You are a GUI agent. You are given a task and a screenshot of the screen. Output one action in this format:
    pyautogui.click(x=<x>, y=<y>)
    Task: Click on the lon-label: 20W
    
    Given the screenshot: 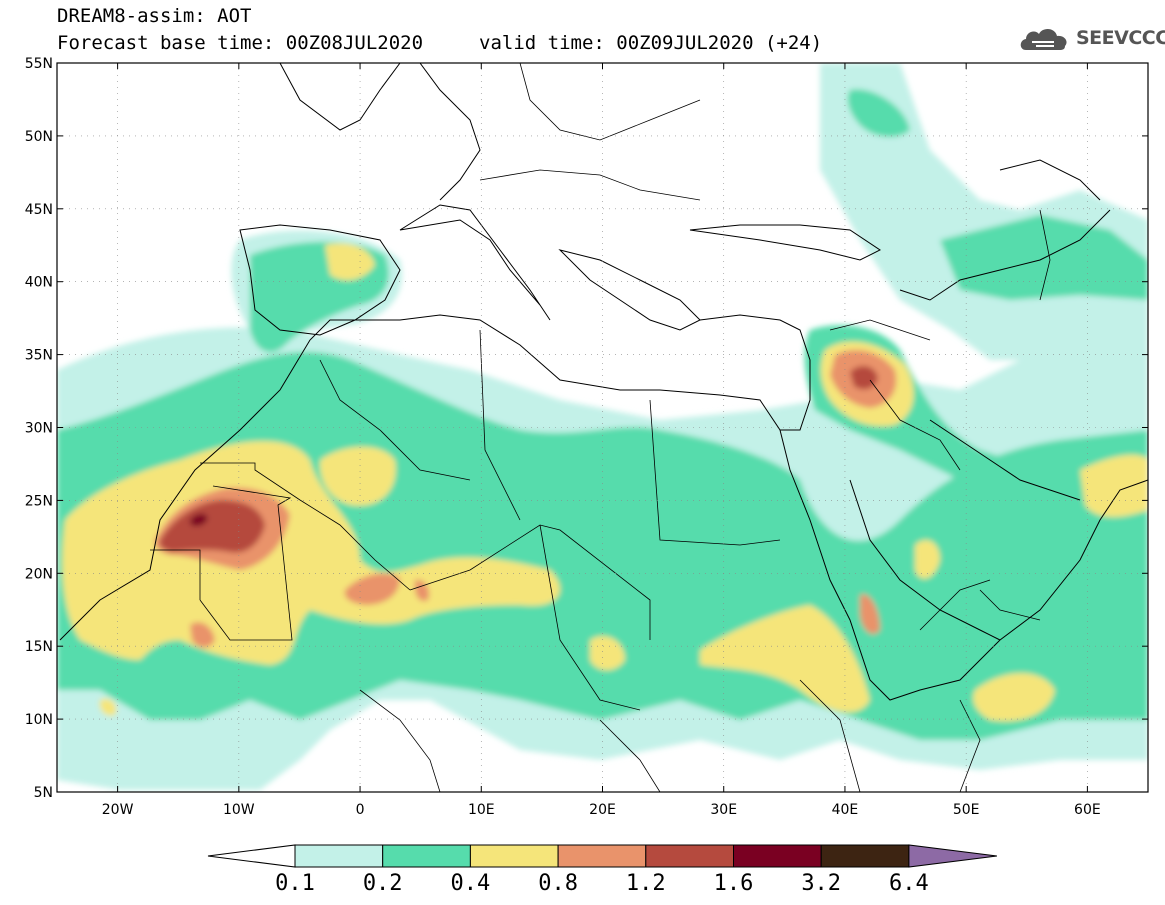 What is the action you would take?
    pyautogui.click(x=118, y=810)
    